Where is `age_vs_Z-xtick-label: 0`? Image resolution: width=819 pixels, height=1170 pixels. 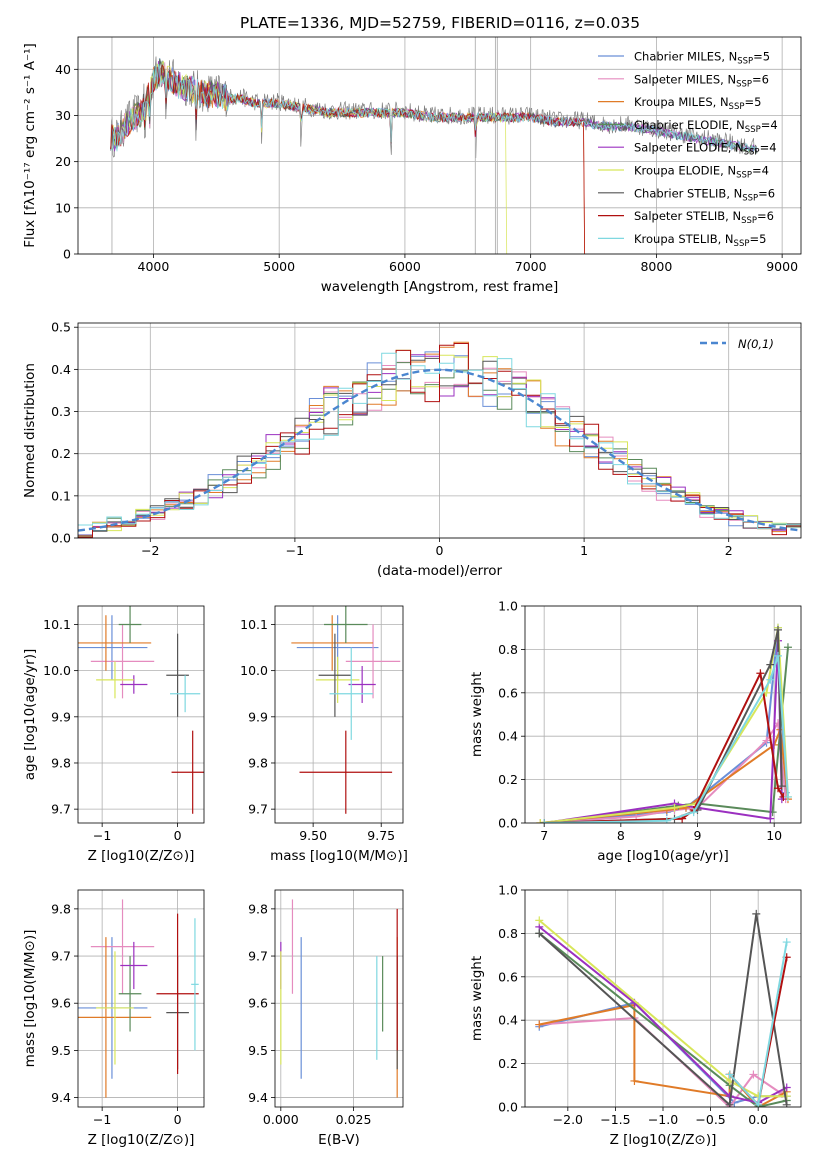 age_vs_Z-xtick-label: 0 is located at coordinates (178, 835).